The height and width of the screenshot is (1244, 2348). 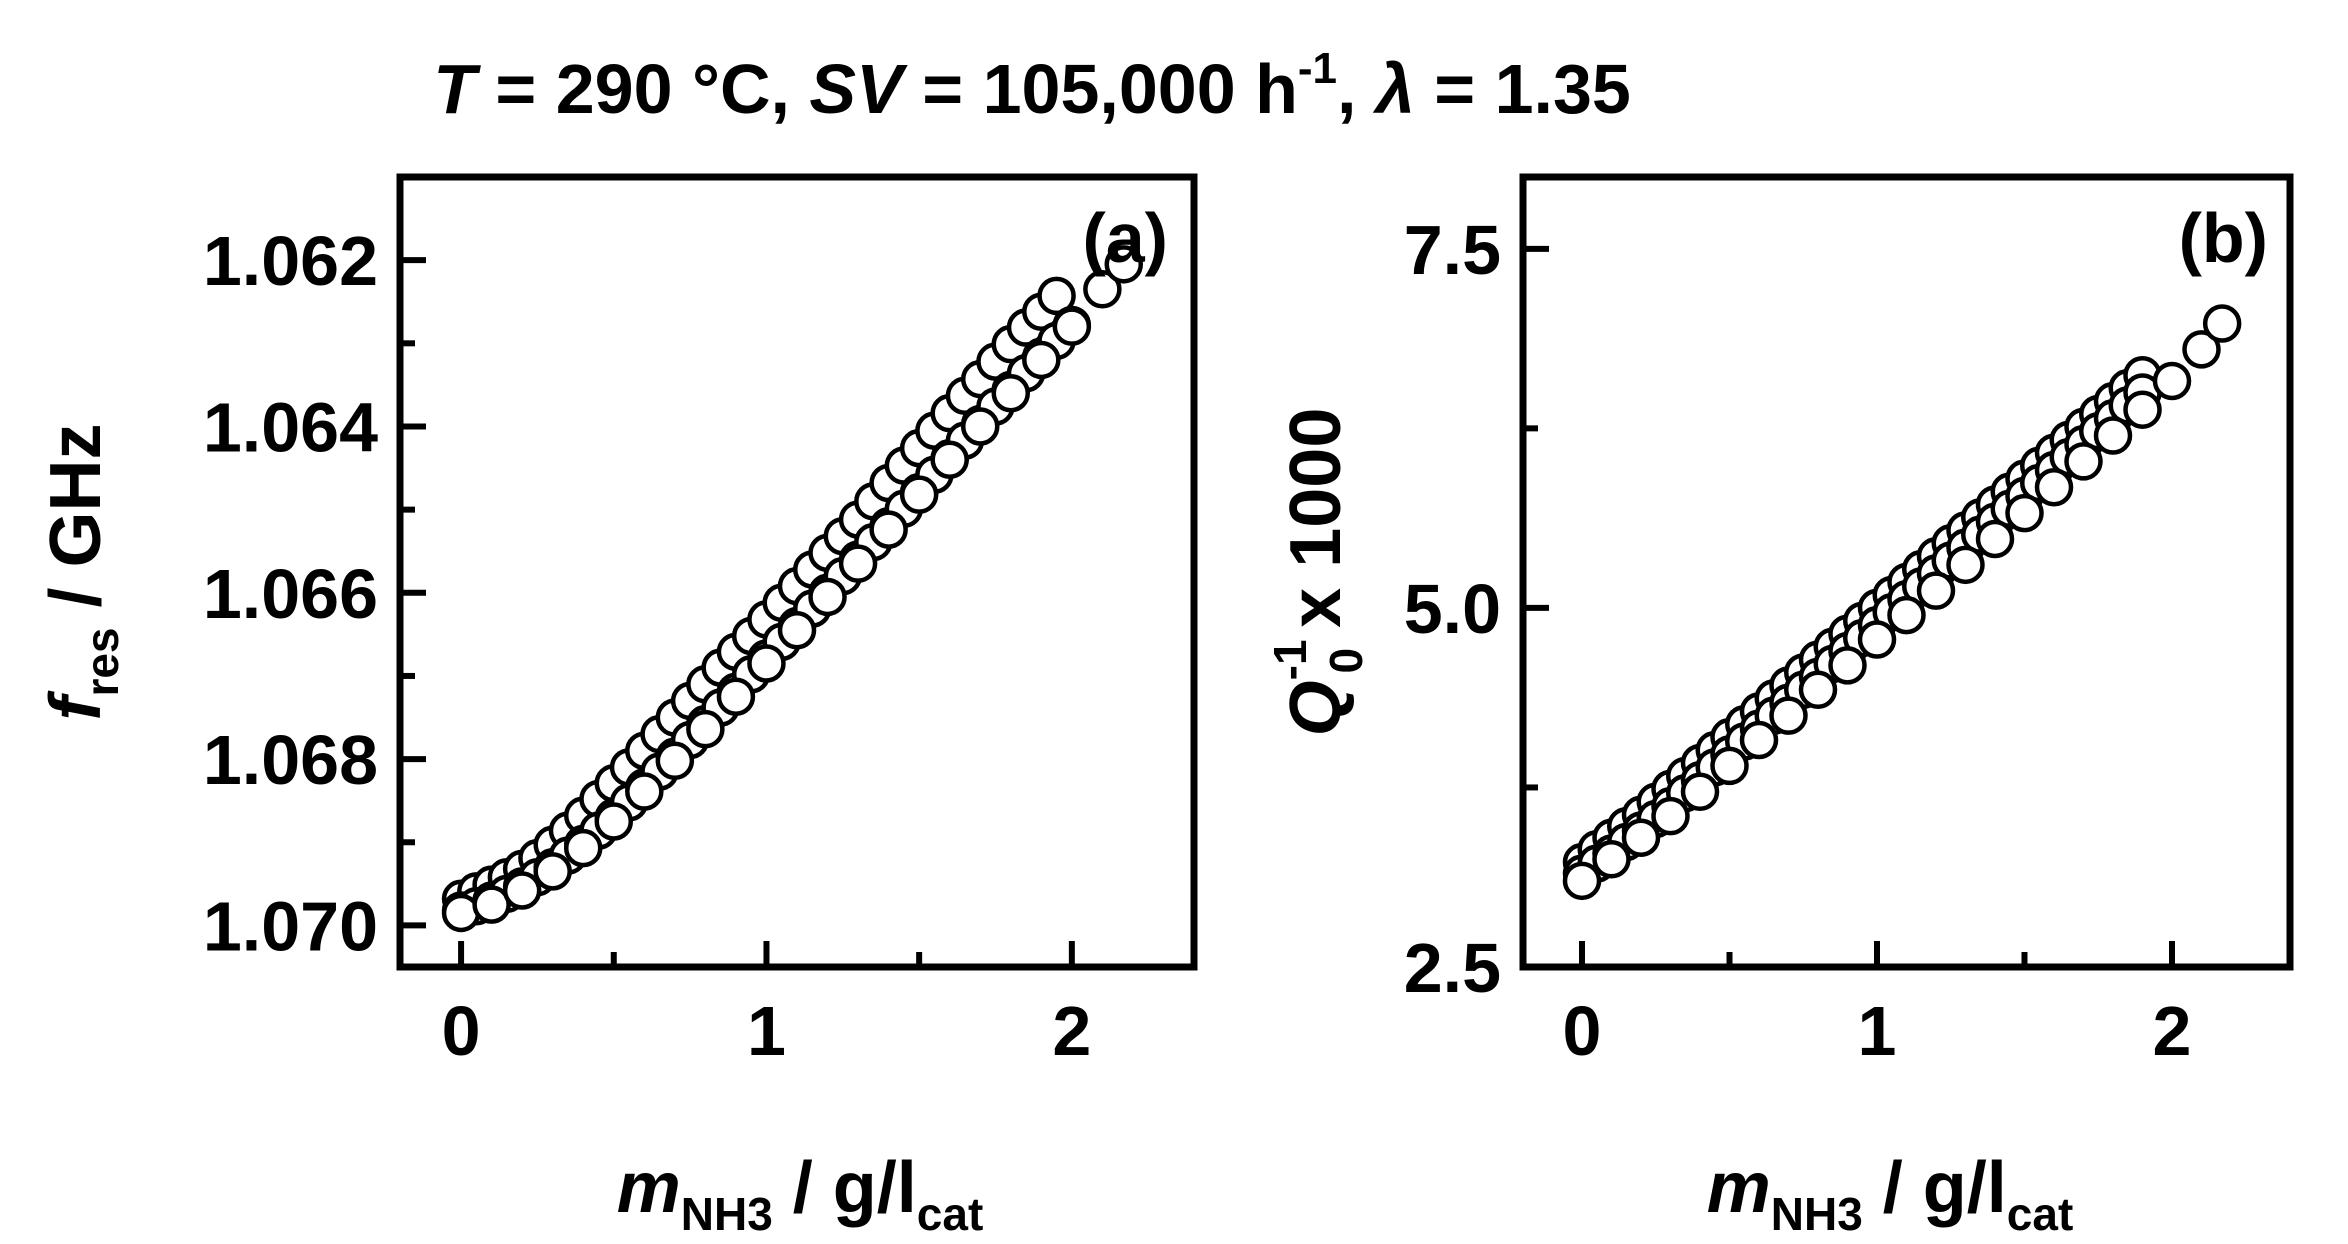 What do you see at coordinates (950, 1214) in the screenshot?
I see `panel-a-x-unit-subscript: cat` at bounding box center [950, 1214].